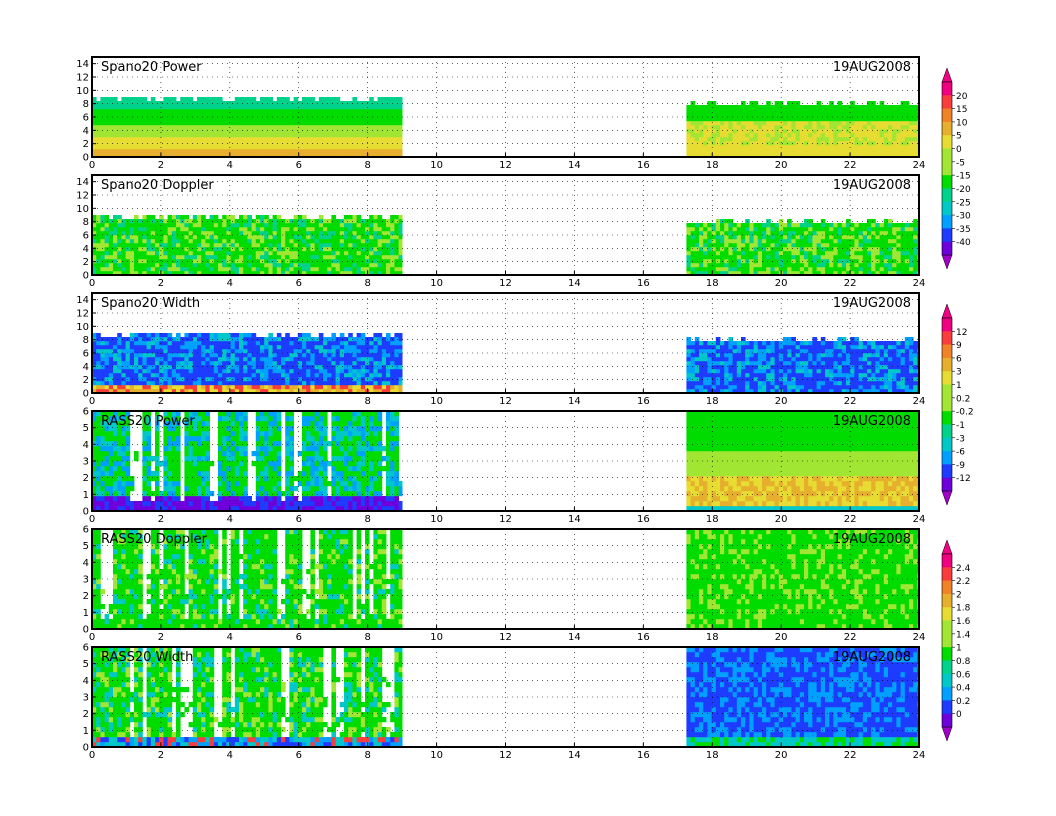 The image size is (1056, 816). I want to click on colorbar-swatch, so click(947, 222).